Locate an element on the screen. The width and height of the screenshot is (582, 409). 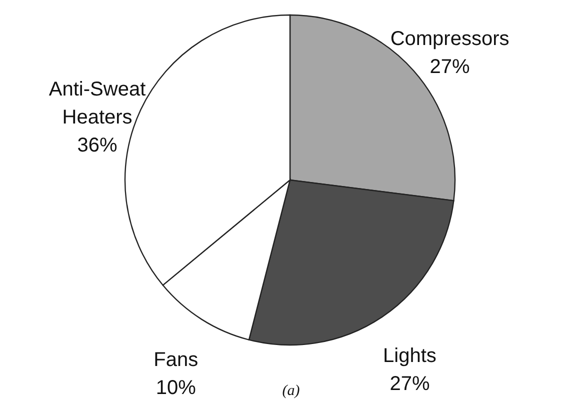
slice-label: Fans is located at coordinates (176, 359).